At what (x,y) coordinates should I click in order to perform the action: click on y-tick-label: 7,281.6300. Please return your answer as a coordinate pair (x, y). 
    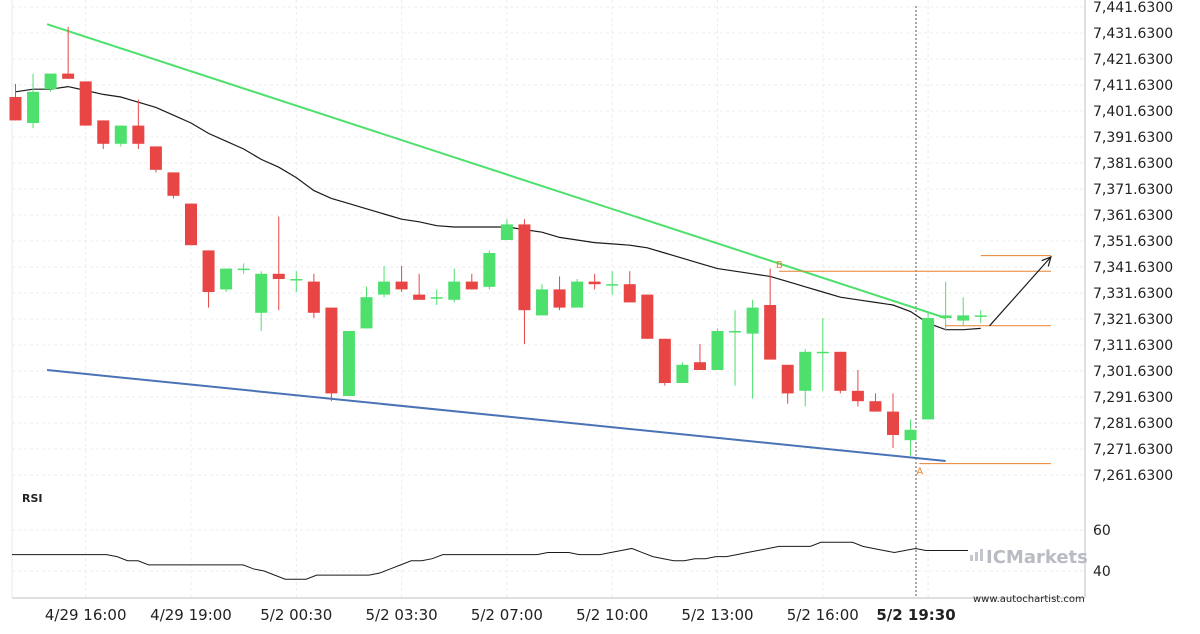
    Looking at the image, I should click on (1133, 424).